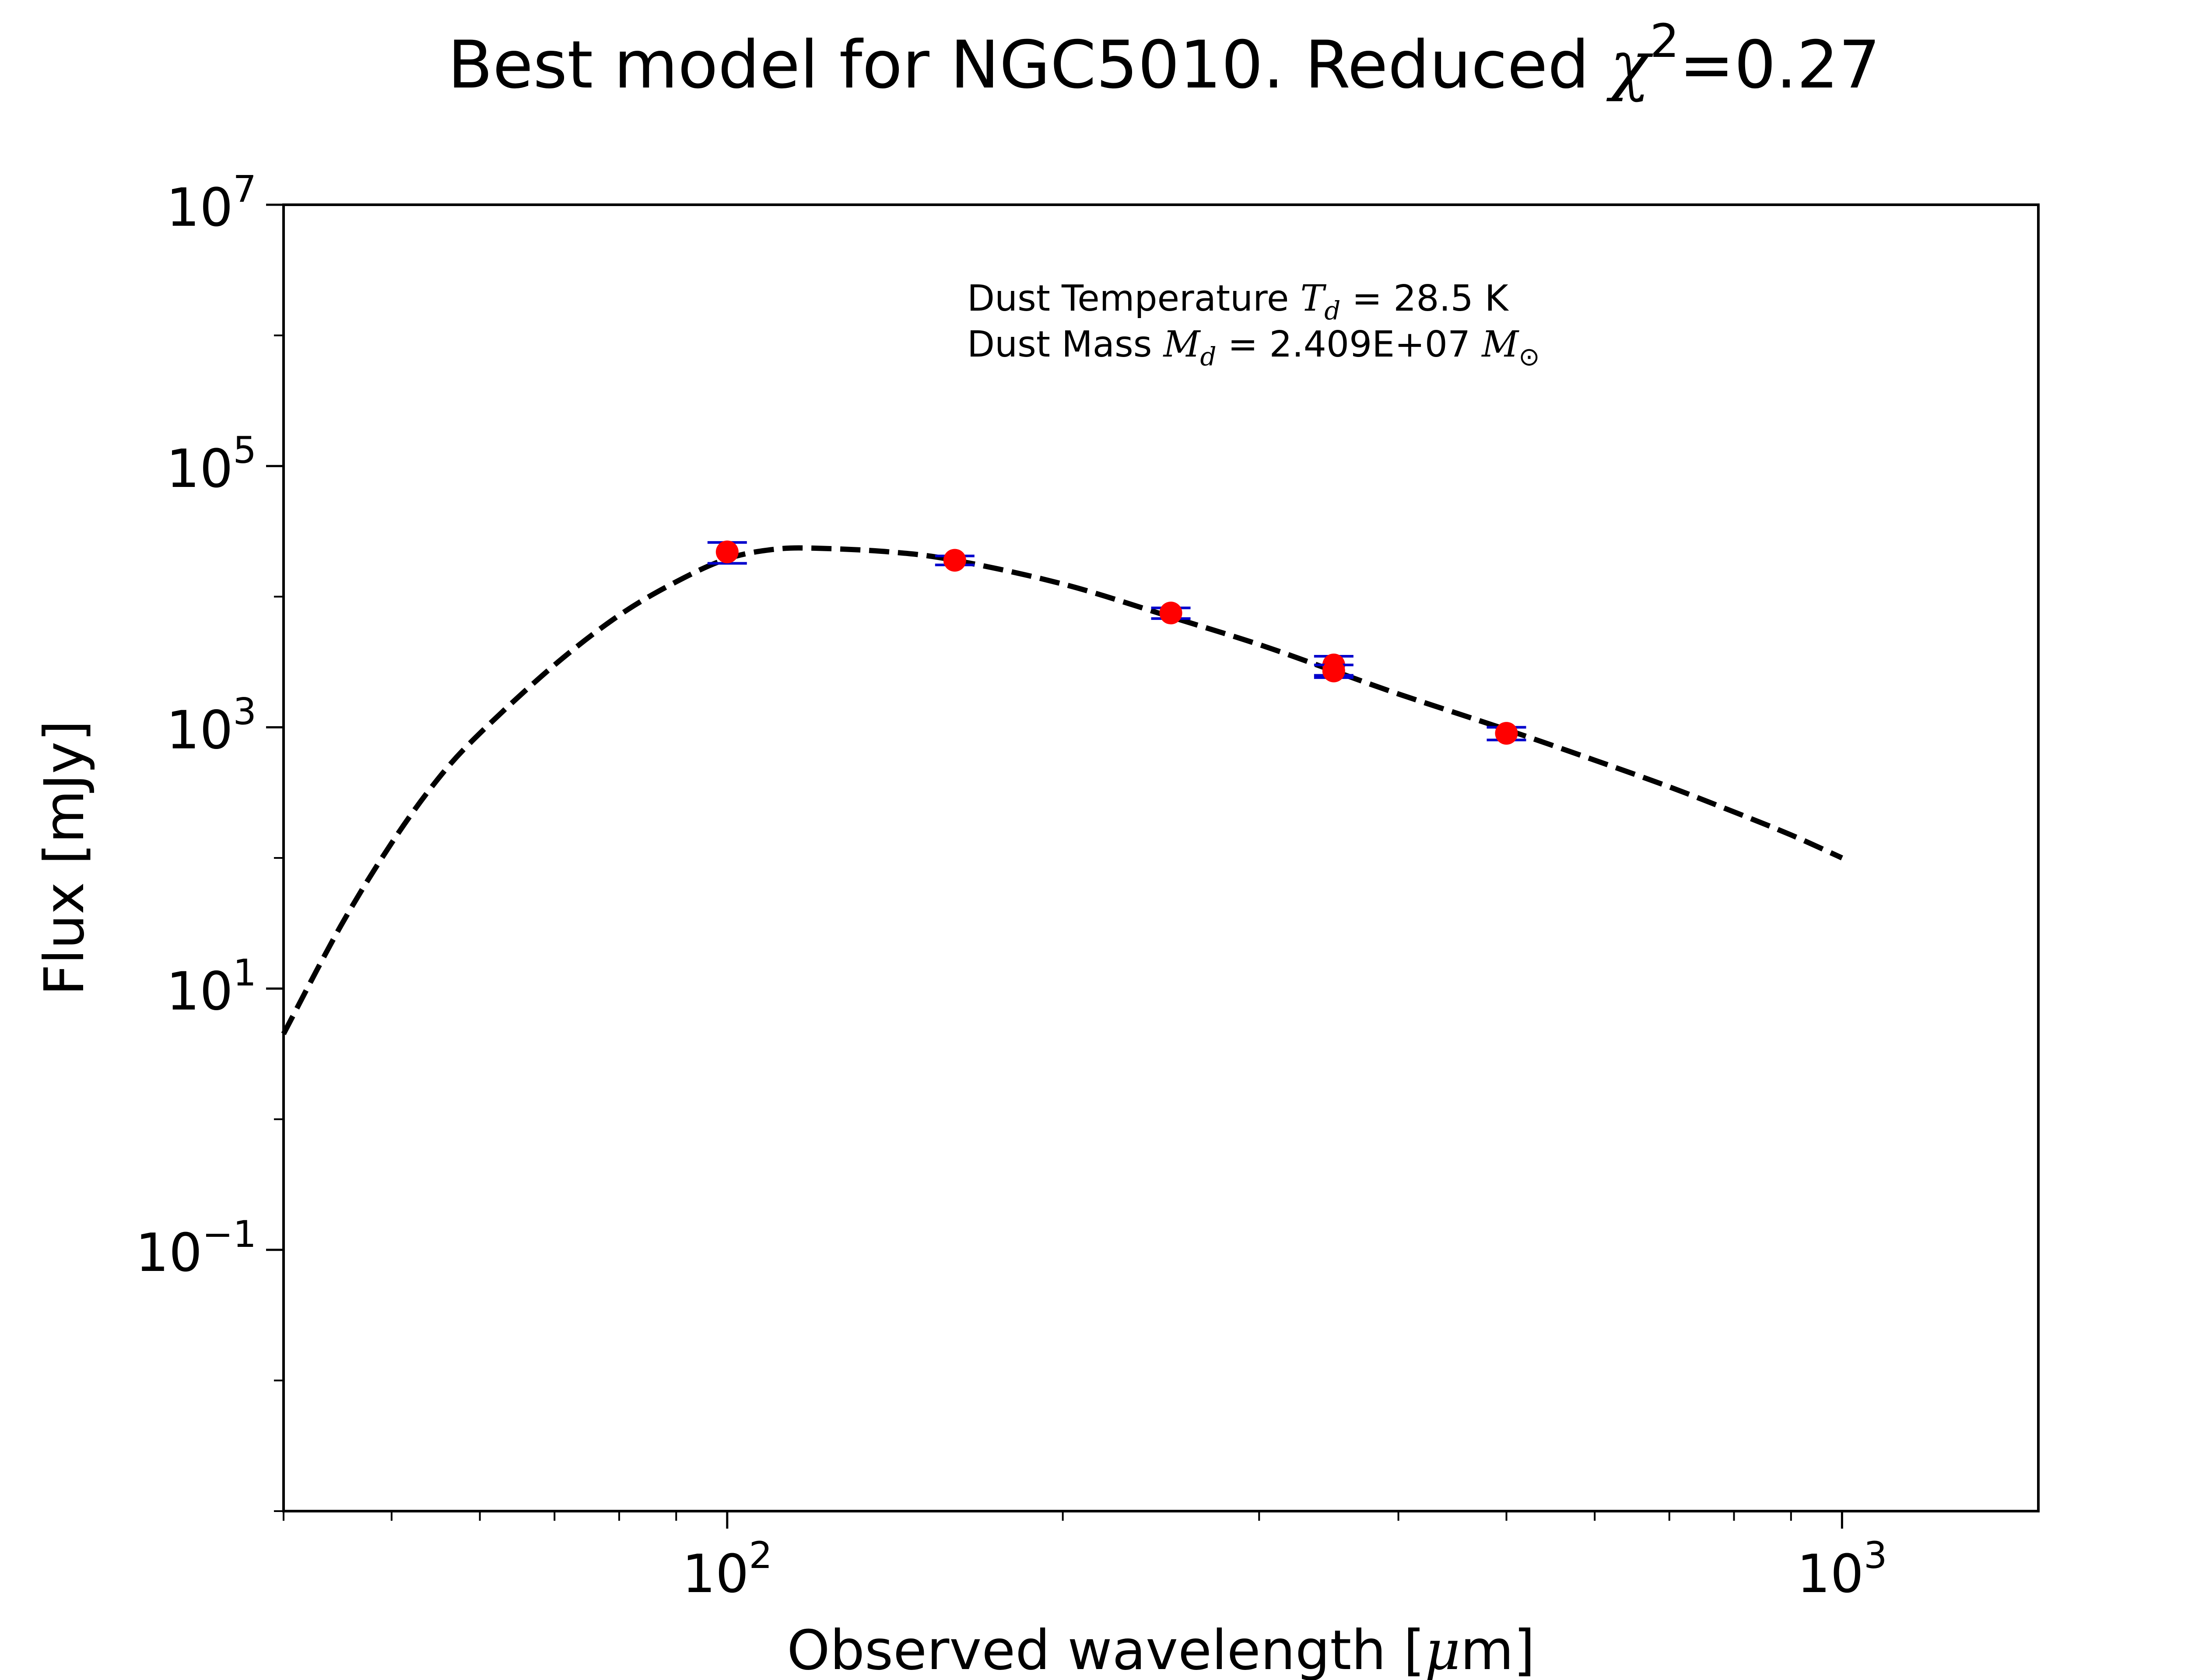  Describe the element at coordinates (1253, 347) in the screenshot. I see `annotation-dust-mass: Dust Mass Md = 2.409E+07 M⊙` at that location.